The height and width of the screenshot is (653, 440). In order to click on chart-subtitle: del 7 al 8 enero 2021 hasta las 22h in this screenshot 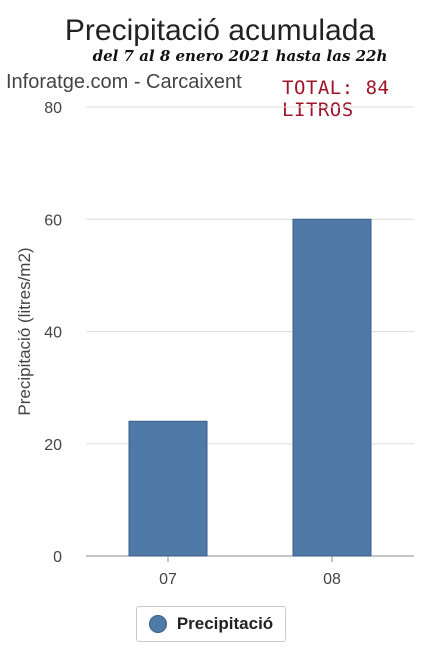, I will do `click(240, 56)`.